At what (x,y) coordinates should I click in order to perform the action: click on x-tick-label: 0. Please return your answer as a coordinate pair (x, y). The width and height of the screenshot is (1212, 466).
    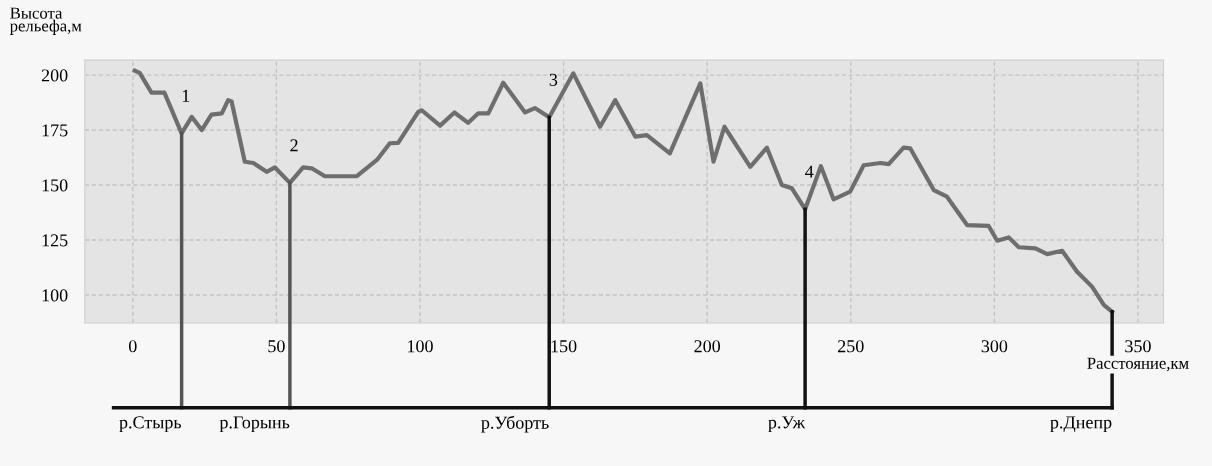
    Looking at the image, I should click on (132, 346).